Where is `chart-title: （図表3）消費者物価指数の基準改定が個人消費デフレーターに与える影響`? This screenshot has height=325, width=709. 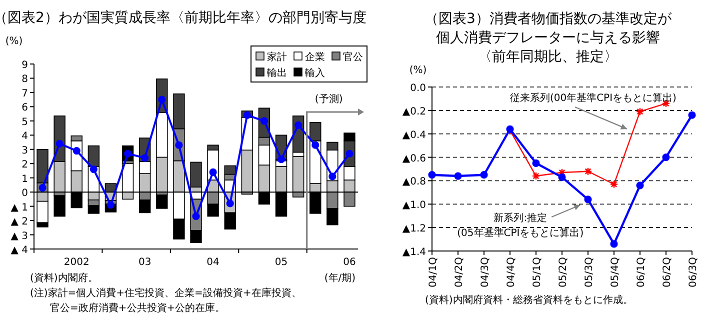 chart-title: （図表3）消費者物価指数の基準改定が個人消費デフレーターに与える影響 is located at coordinates (548, 28).